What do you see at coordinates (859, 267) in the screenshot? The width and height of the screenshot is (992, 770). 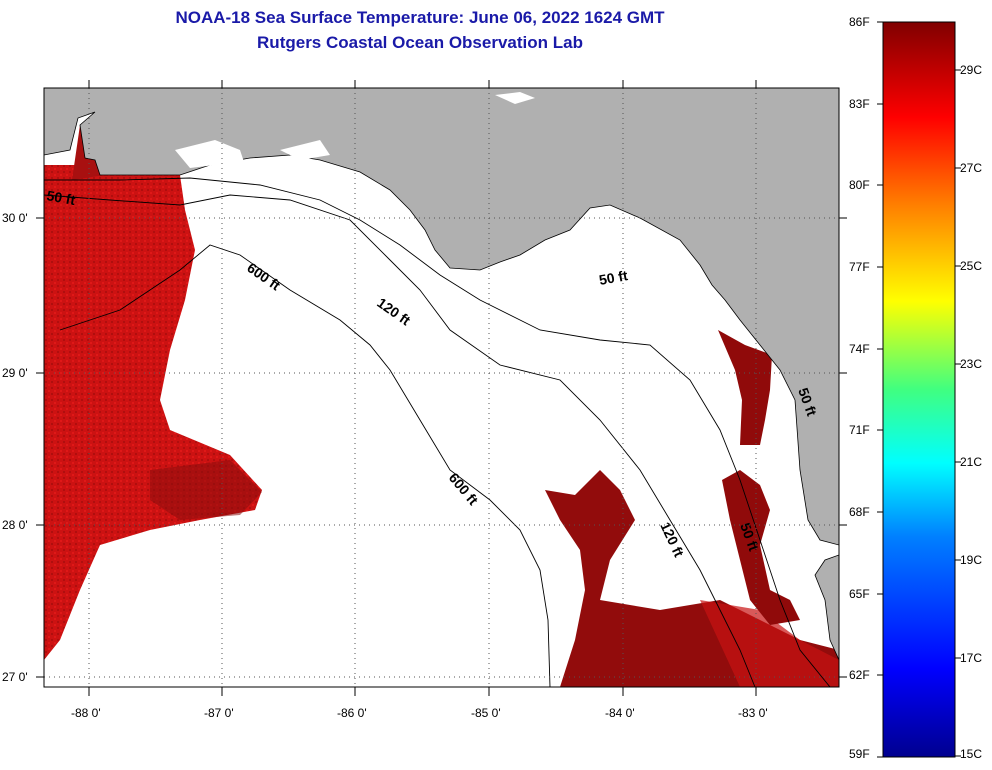 I see `colorbar-f-label: 77F` at bounding box center [859, 267].